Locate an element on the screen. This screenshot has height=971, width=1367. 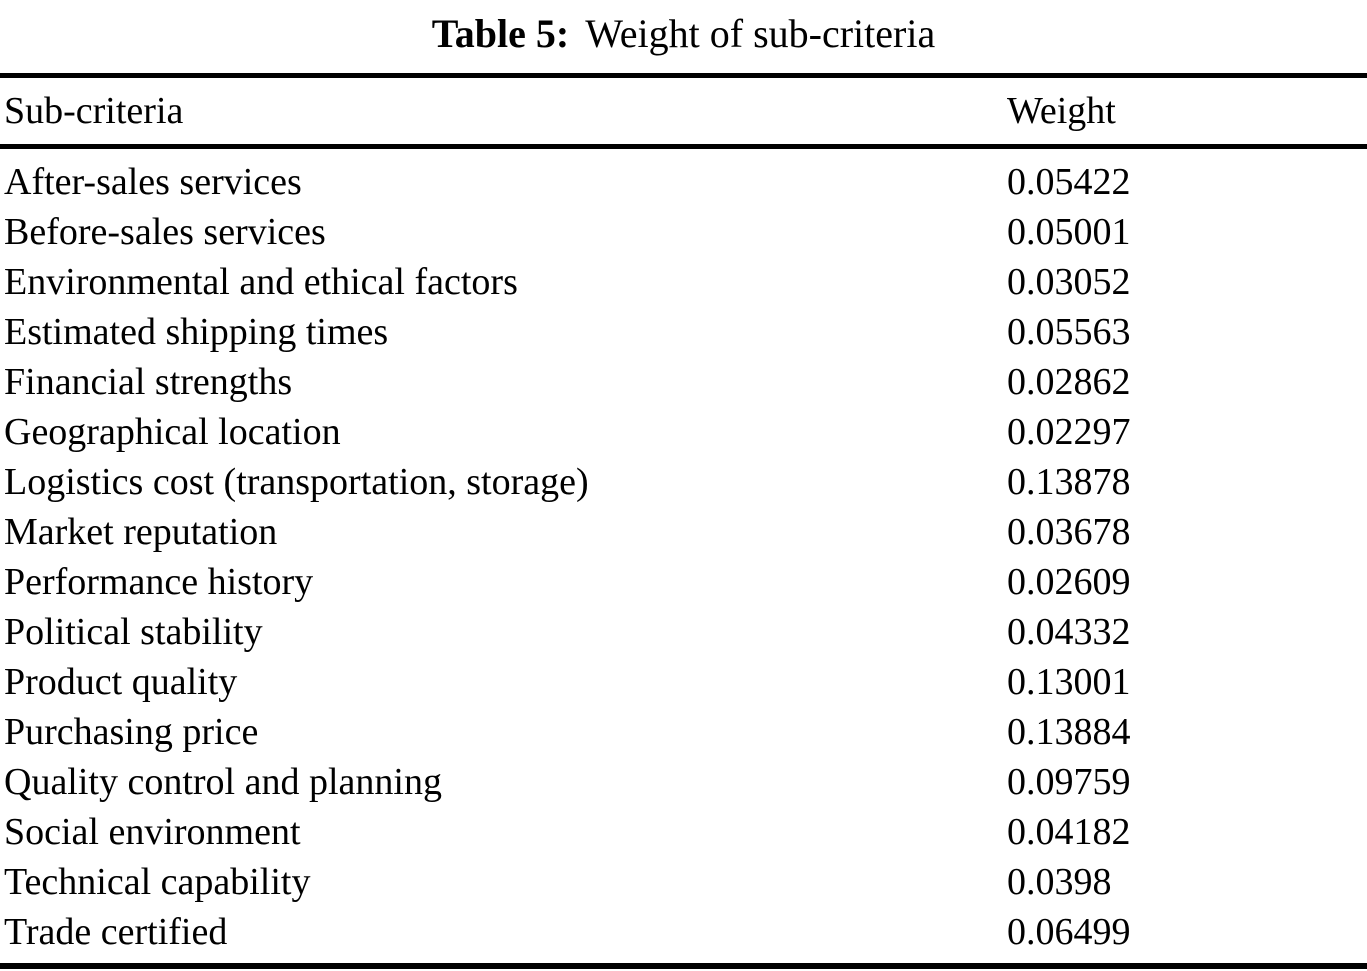
table-row: Performance history 0.02609 is located at coordinates (683, 582).